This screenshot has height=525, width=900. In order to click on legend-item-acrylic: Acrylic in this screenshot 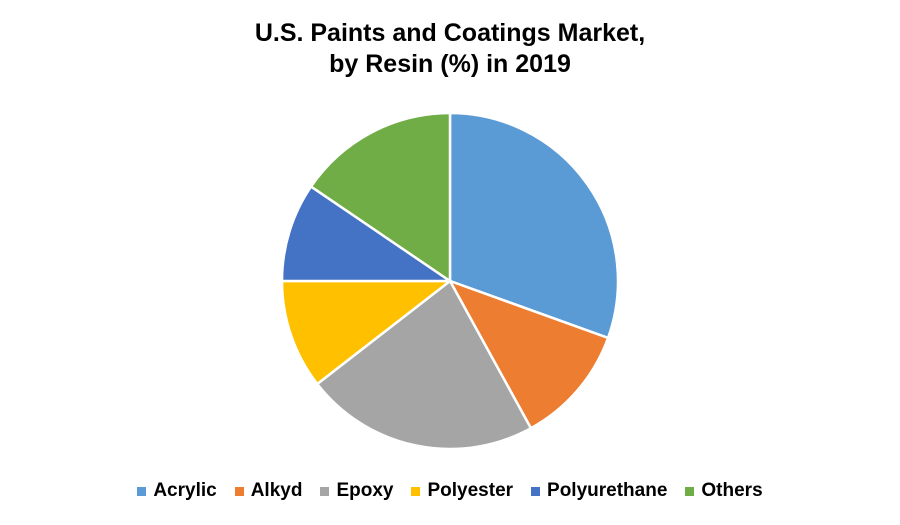, I will do `click(177, 491)`.